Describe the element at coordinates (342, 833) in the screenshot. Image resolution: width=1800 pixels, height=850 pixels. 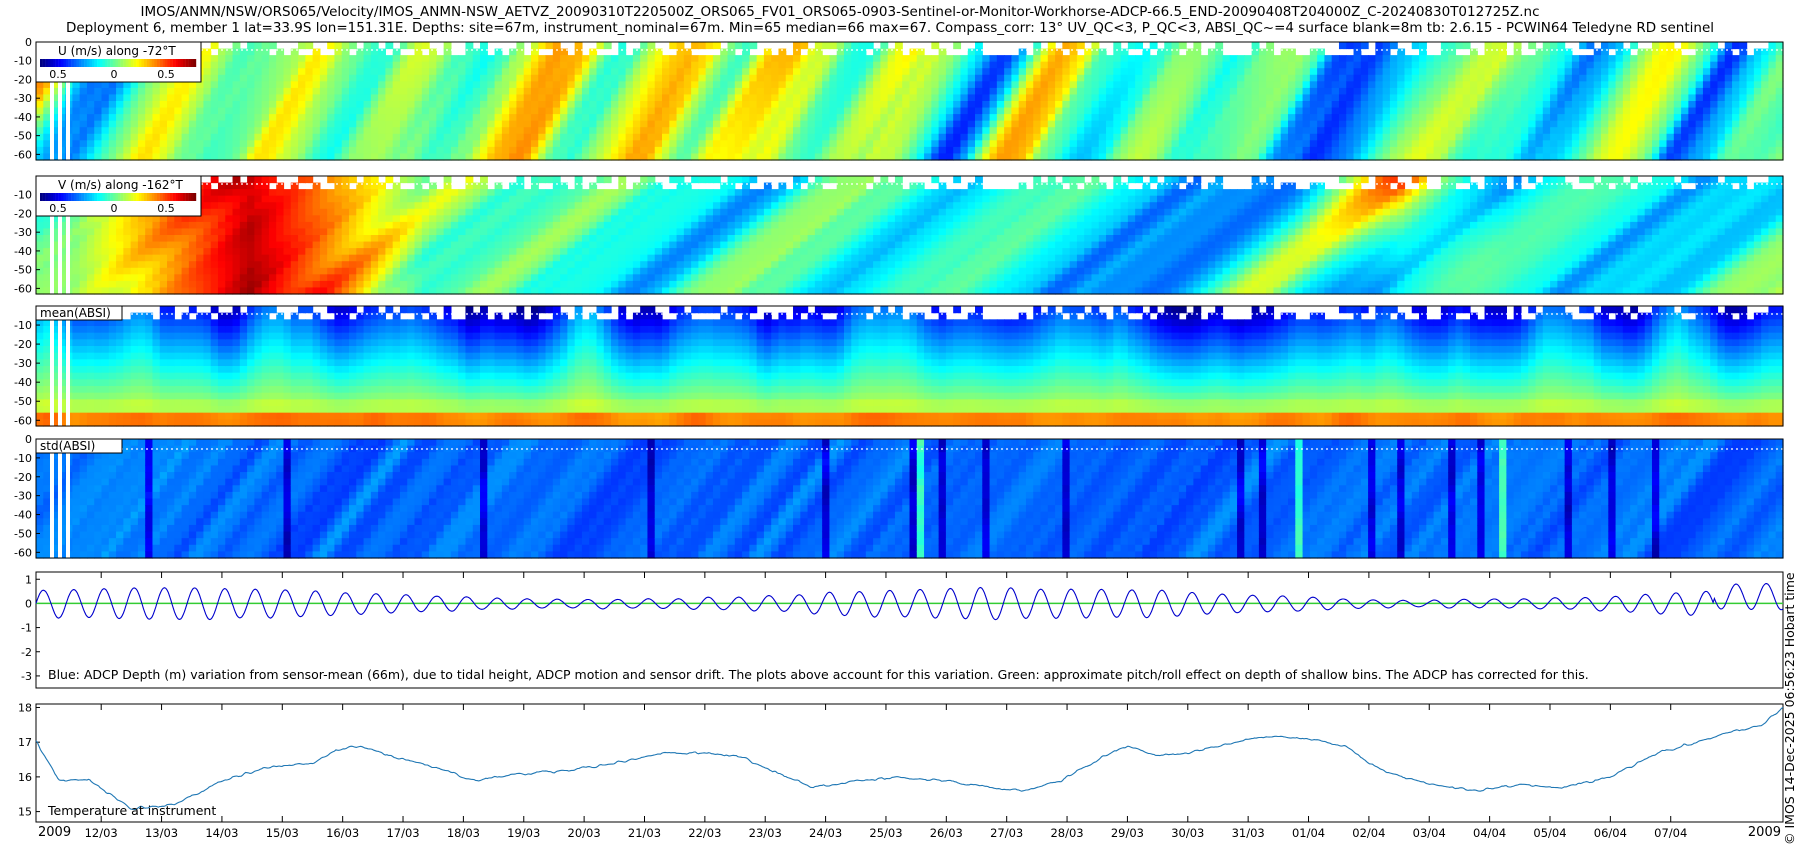
I see `xtick-label: 16/03` at that location.